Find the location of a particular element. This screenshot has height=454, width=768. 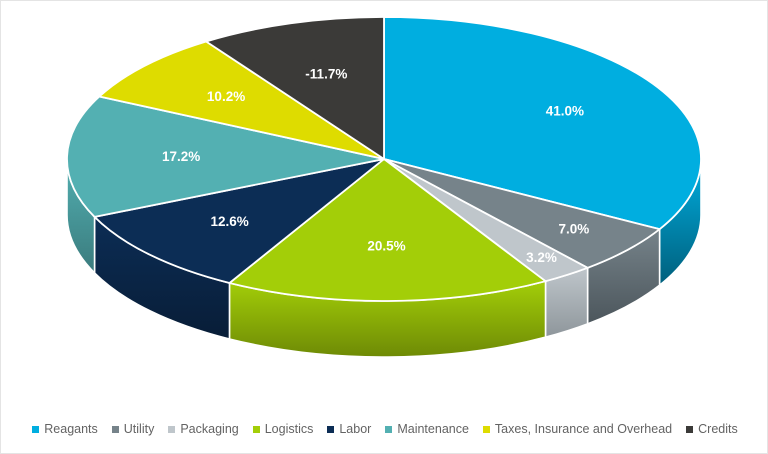

legend-item: Logistics is located at coordinates (283, 428).